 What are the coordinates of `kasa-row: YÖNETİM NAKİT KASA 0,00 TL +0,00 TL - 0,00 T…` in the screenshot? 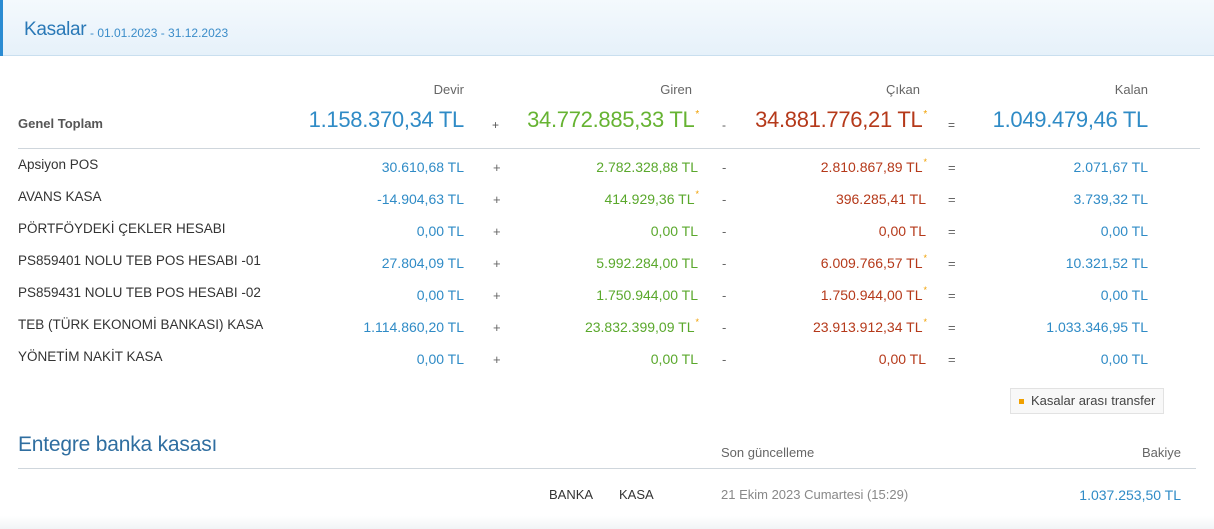 It's located at (607, 365).